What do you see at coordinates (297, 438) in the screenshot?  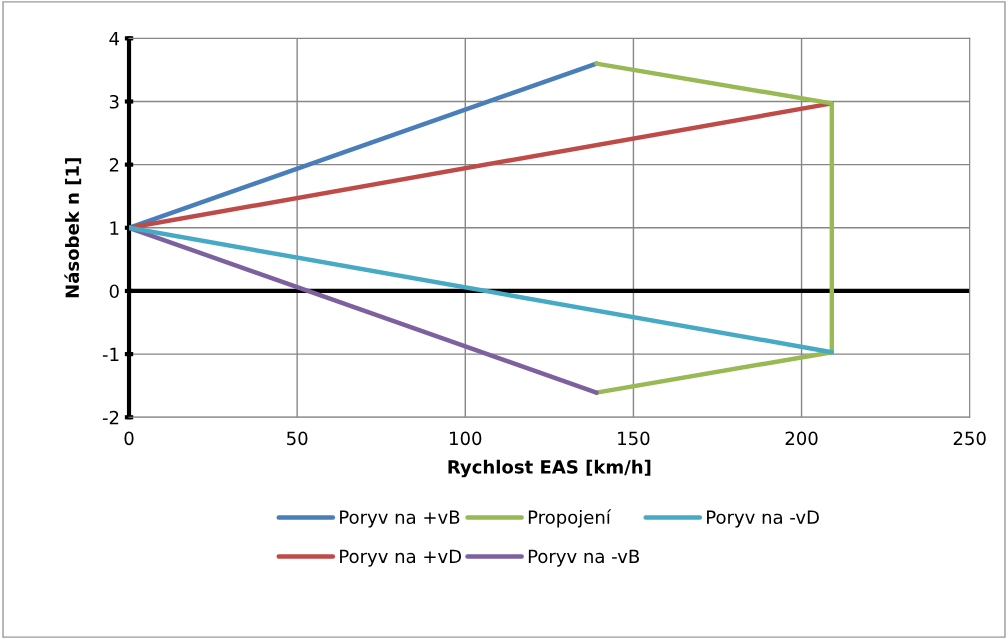 I see `x-tick-label: 50` at bounding box center [297, 438].